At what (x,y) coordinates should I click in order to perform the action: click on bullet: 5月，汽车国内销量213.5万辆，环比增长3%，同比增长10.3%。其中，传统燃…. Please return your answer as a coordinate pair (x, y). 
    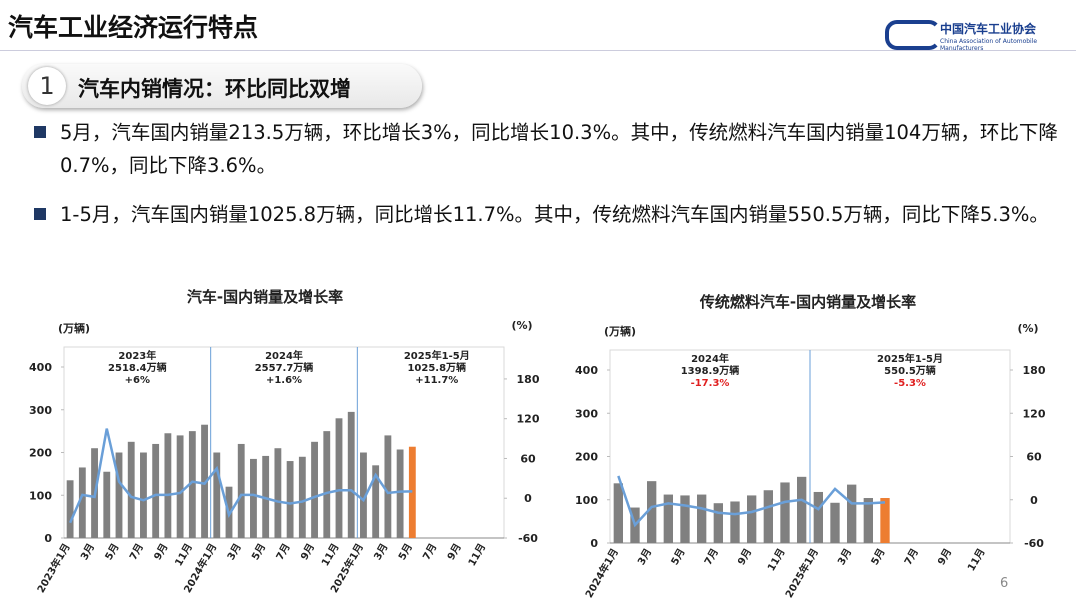
    Looking at the image, I should click on (559, 149).